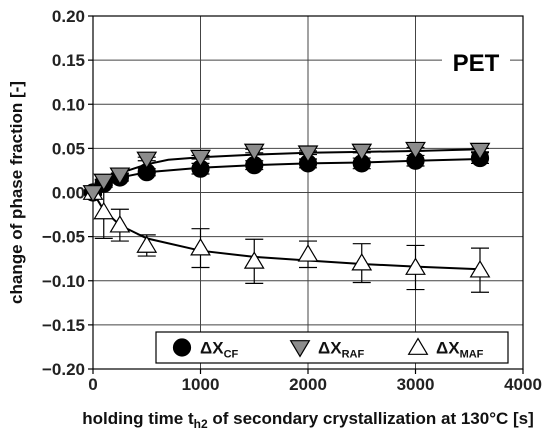  I want to click on x-axis-label-main: holding time t, so click(138, 418).